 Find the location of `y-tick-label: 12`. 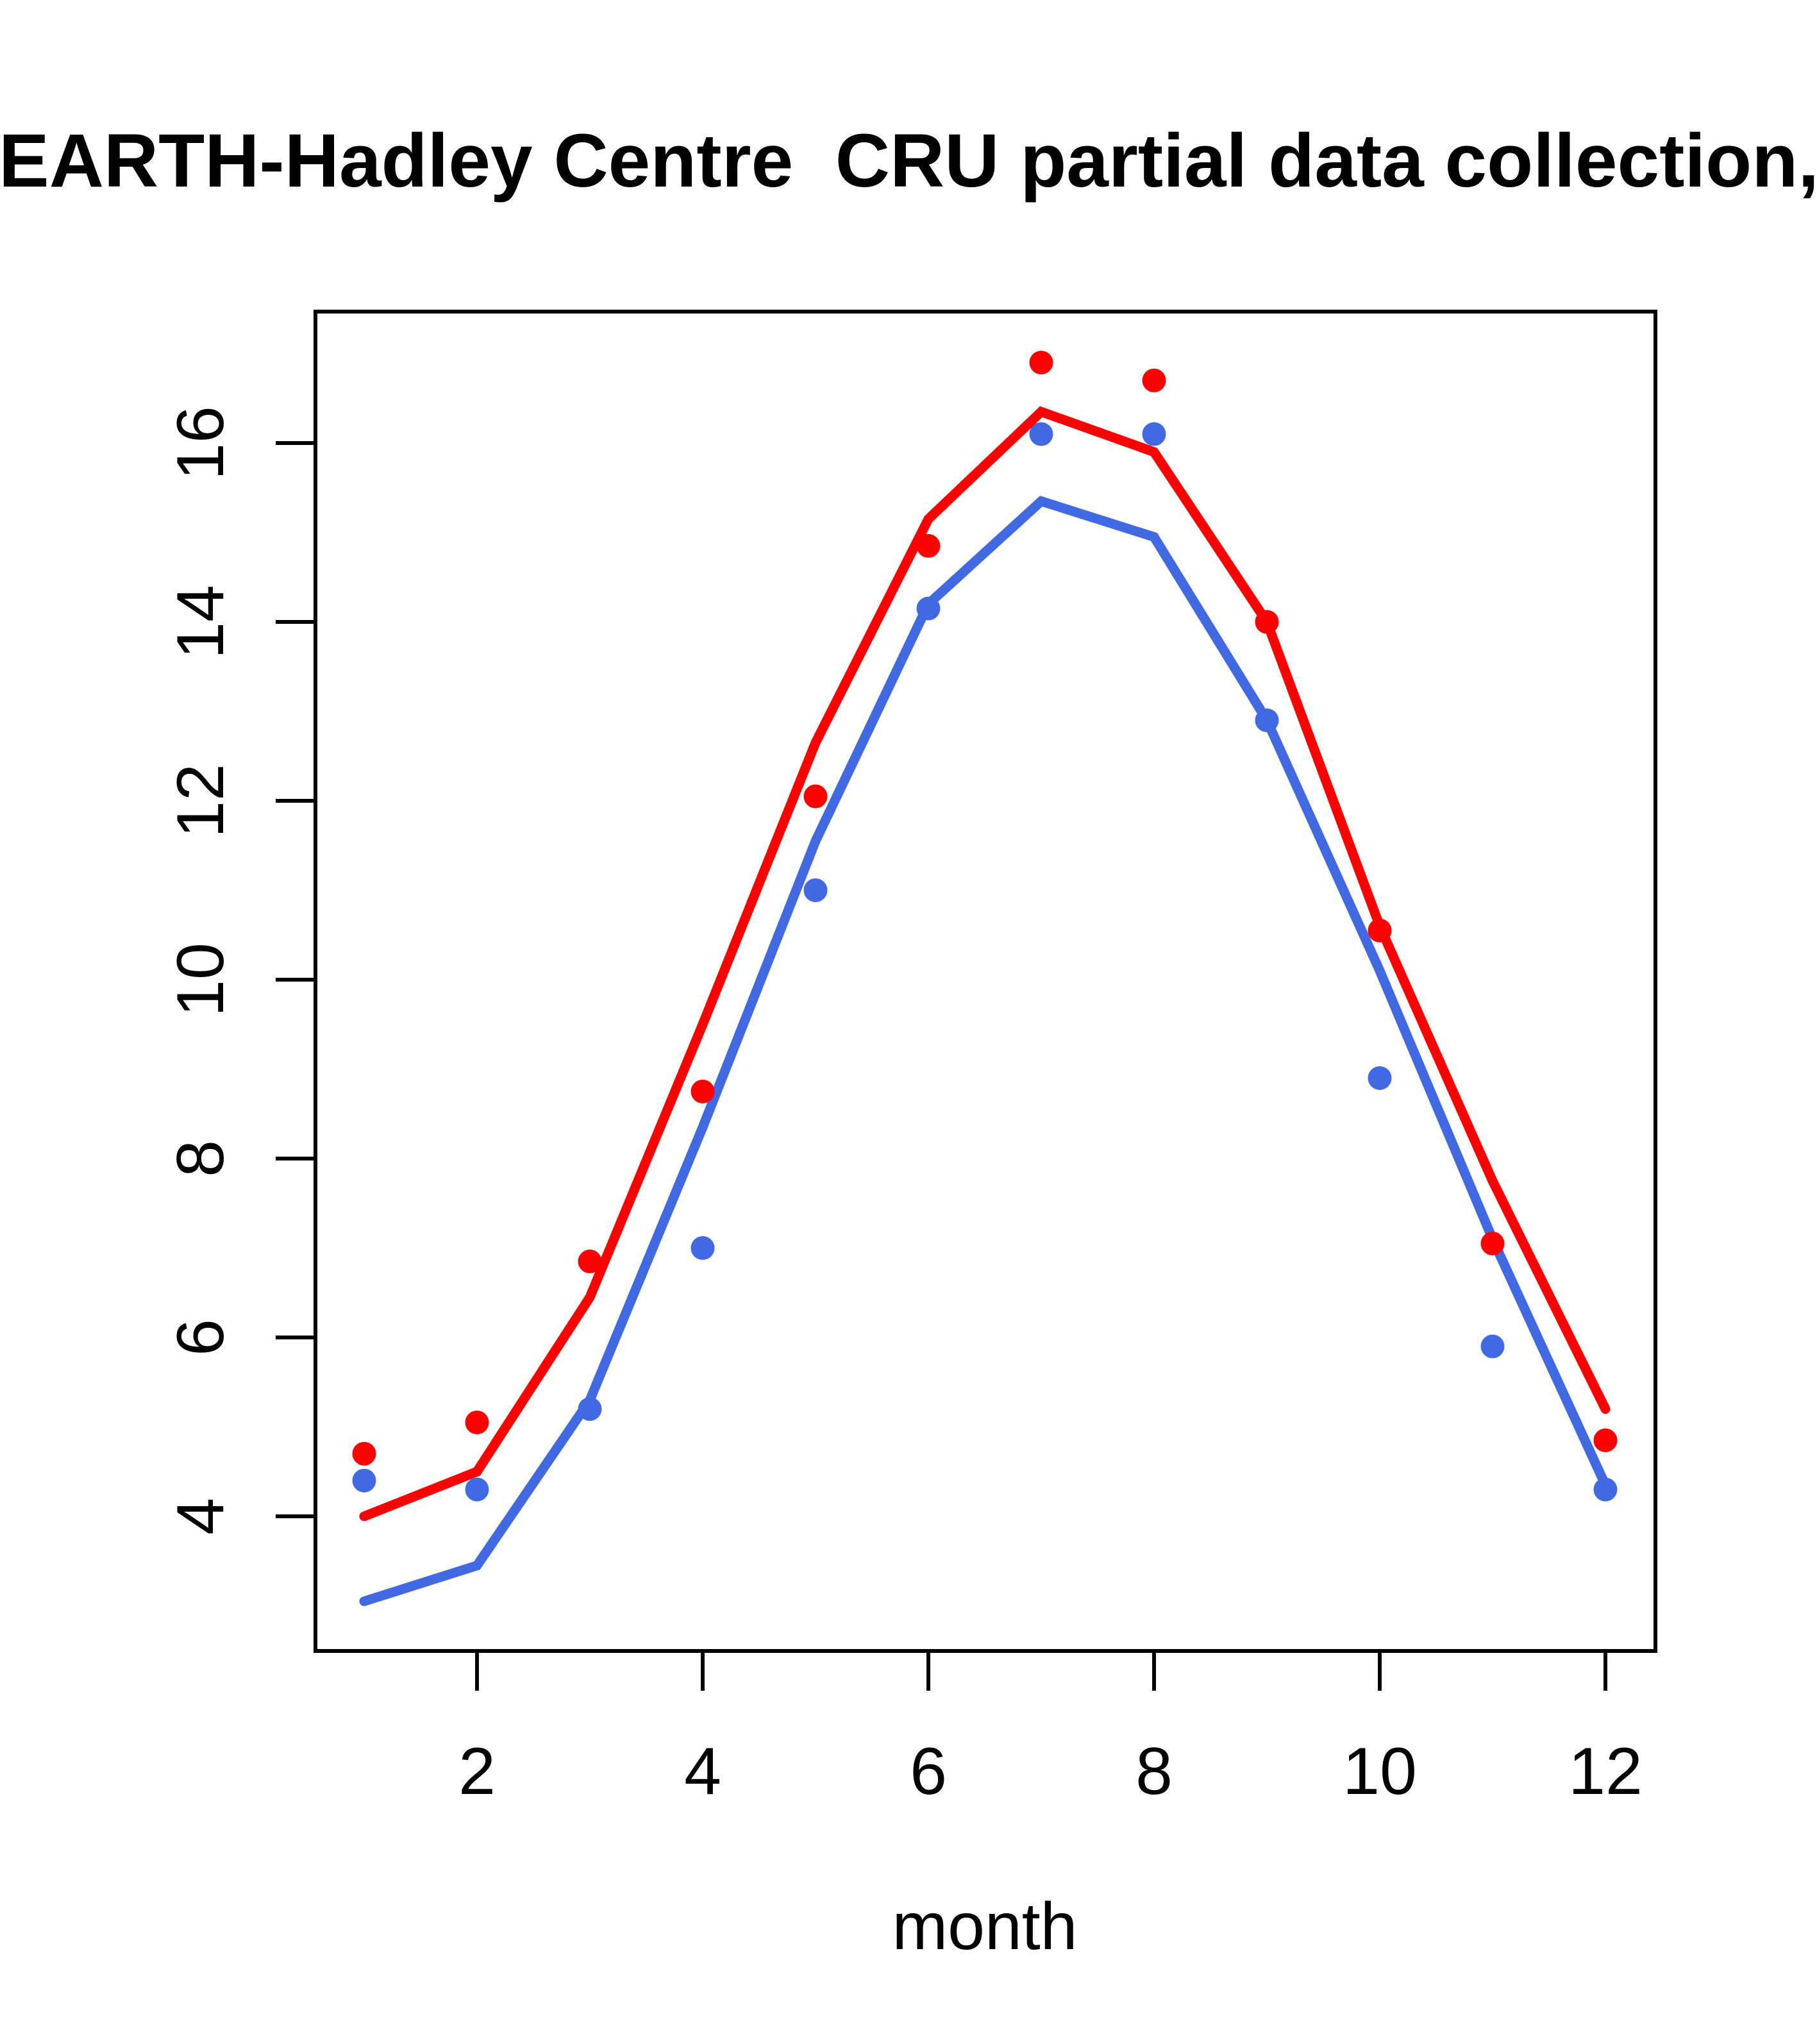

y-tick-label: 12 is located at coordinates (201, 801).